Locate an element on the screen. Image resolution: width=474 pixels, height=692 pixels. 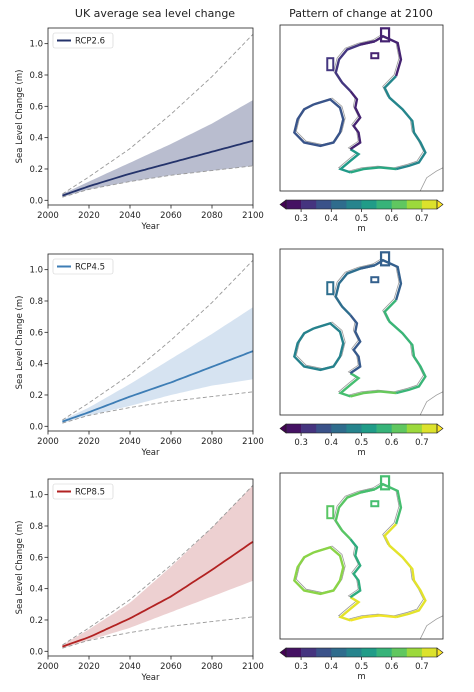
legend: RCP4.5 is located at coordinates (83, 266).